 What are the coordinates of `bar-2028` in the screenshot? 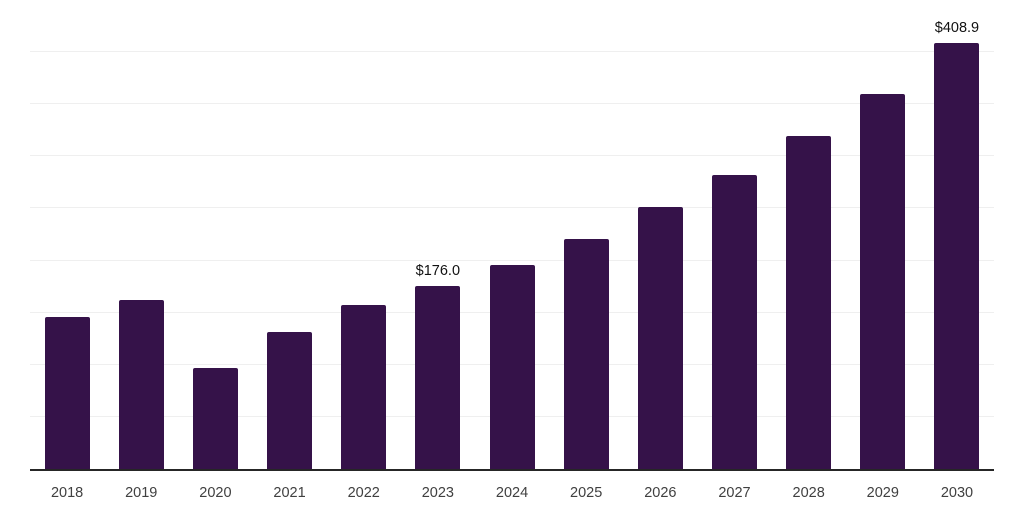 It's located at (809, 302).